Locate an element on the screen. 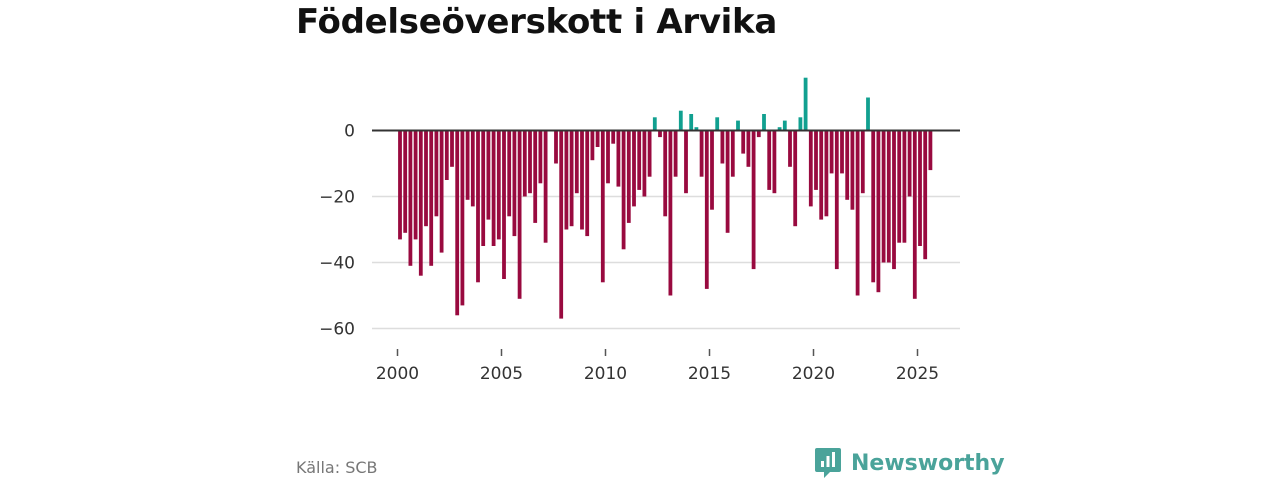 This screenshot has height=480, width=1280. x-tick-label: 2000 is located at coordinates (397, 374).